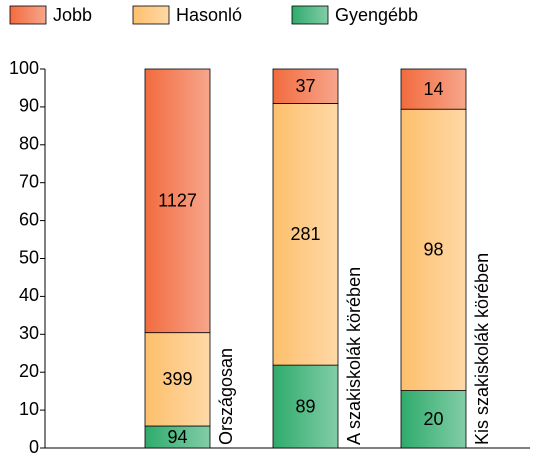  I want to click on y-tick-label: 90, so click(29, 106).